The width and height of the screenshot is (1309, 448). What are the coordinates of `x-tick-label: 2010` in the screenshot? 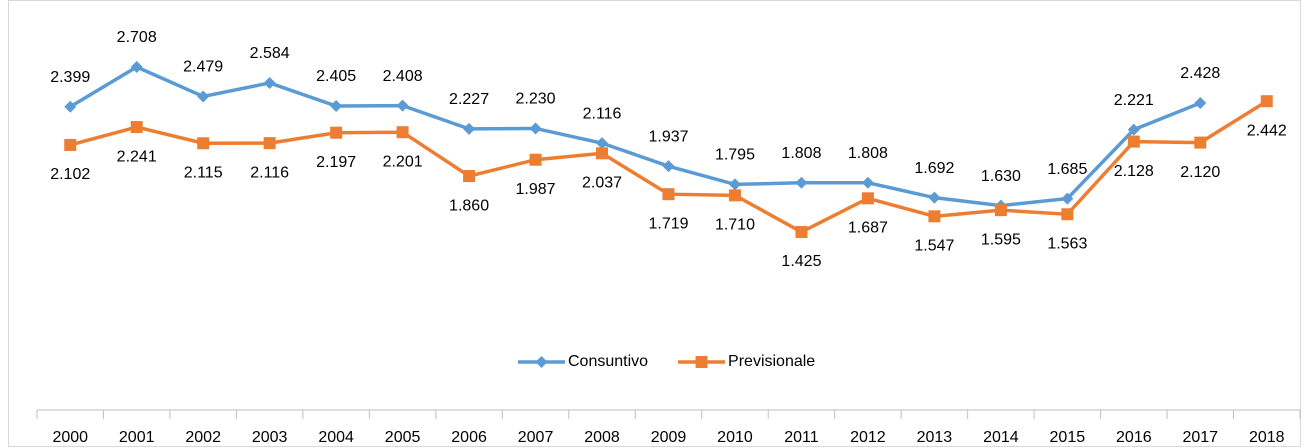 It's located at (735, 437).